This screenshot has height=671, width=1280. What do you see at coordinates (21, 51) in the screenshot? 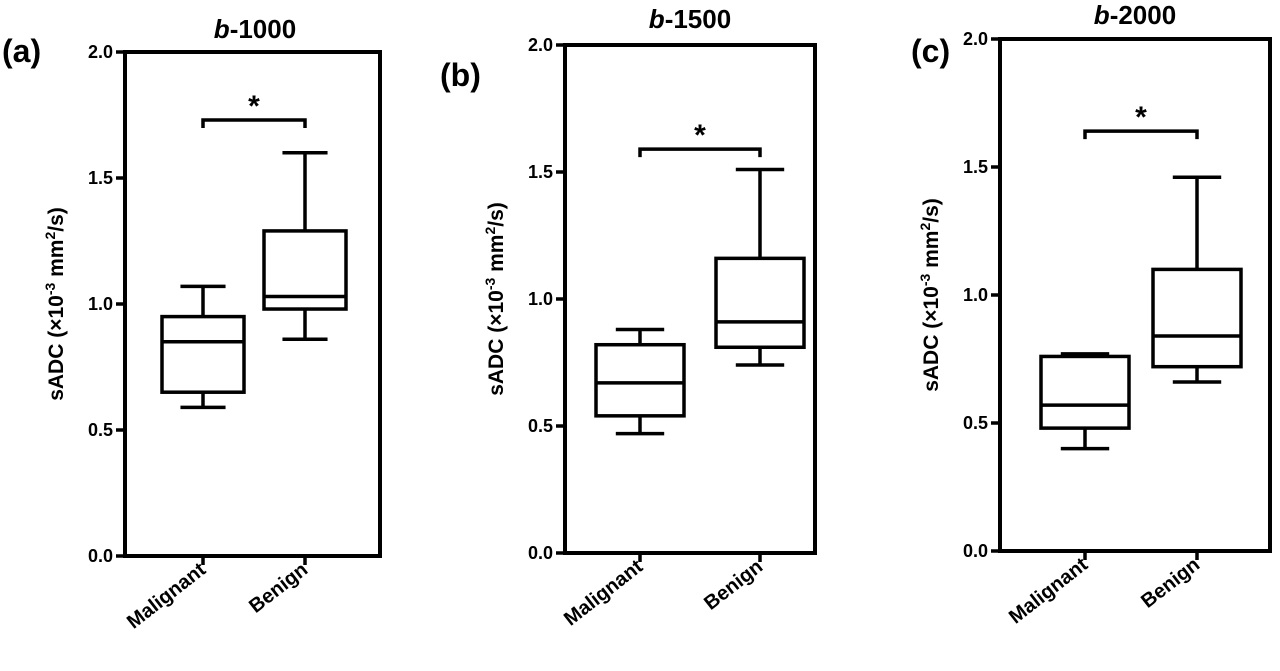
I see `panel-label: (a)` at bounding box center [21, 51].